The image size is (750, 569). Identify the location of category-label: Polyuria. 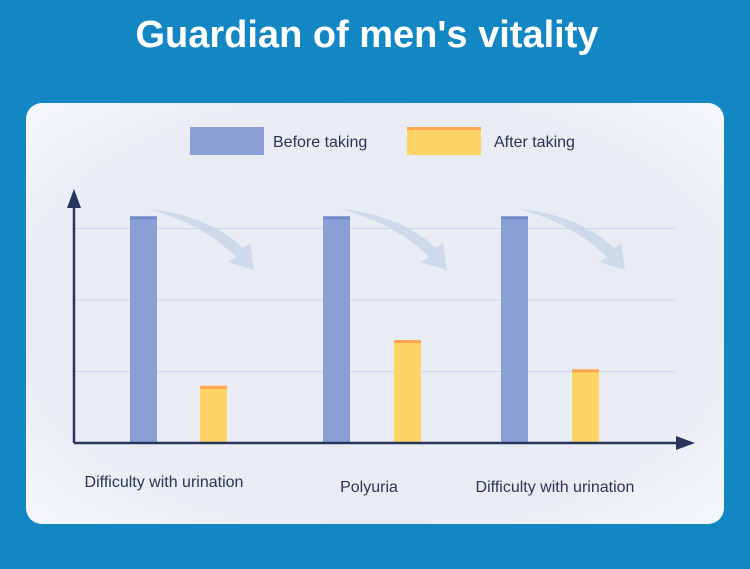
(369, 487).